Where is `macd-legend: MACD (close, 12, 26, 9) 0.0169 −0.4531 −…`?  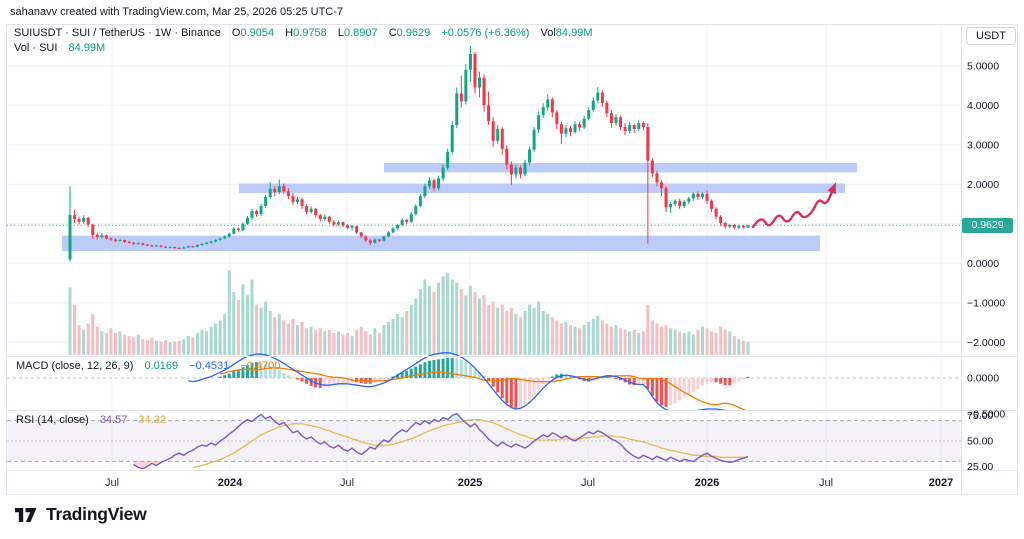
macd-legend: MACD (close, 12, 26, 9) 0.0169 −0.4531 −… is located at coordinates (148, 366).